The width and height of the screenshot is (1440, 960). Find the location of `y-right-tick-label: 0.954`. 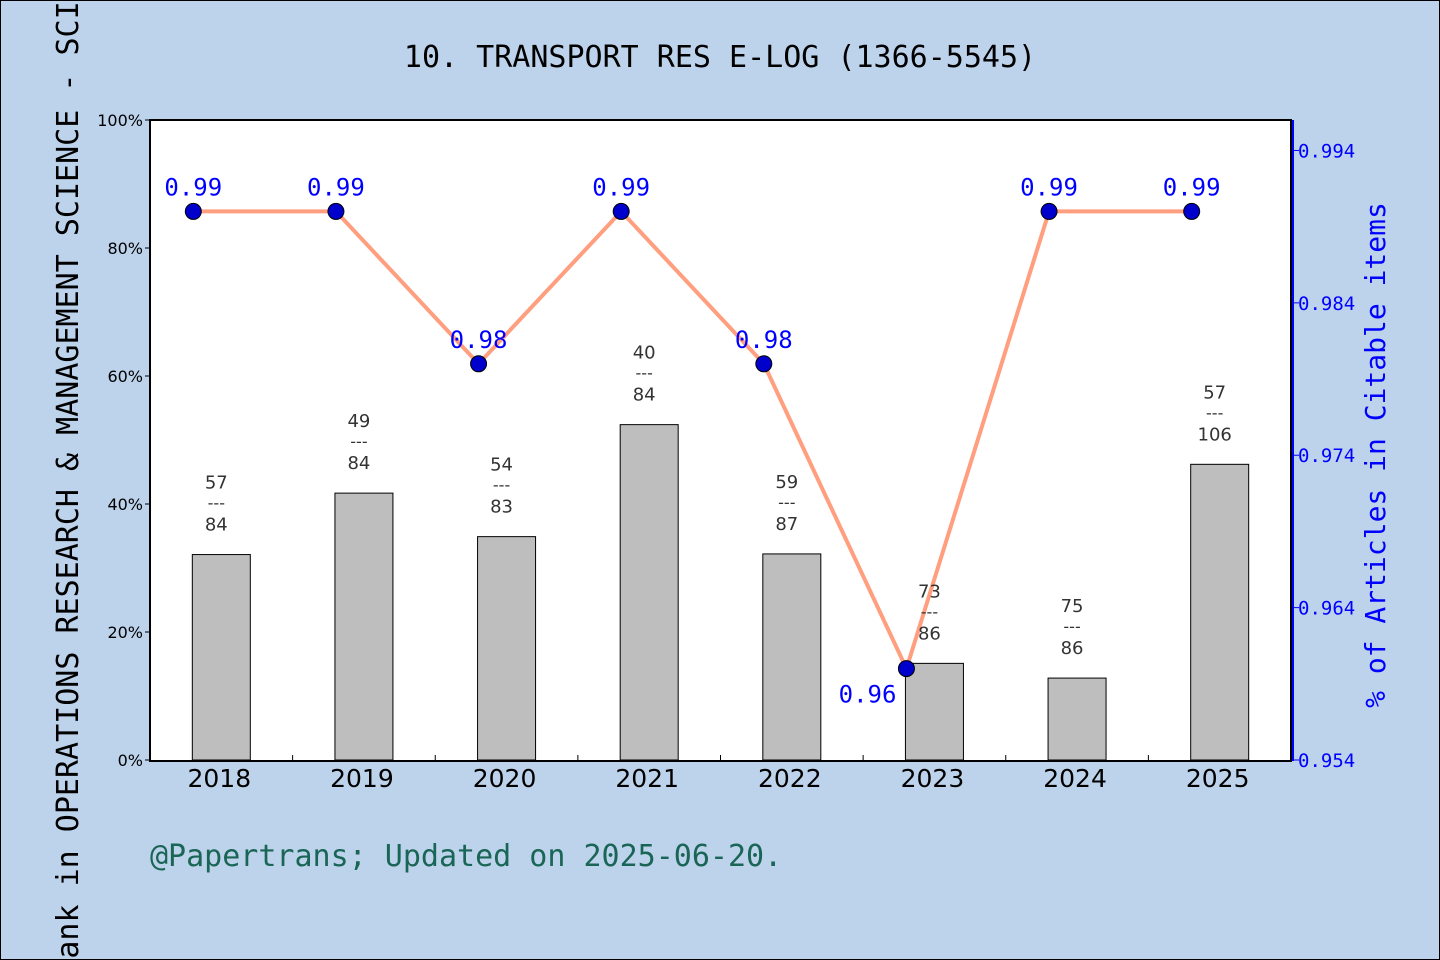

y-right-tick-label: 0.954 is located at coordinates (1326, 761).